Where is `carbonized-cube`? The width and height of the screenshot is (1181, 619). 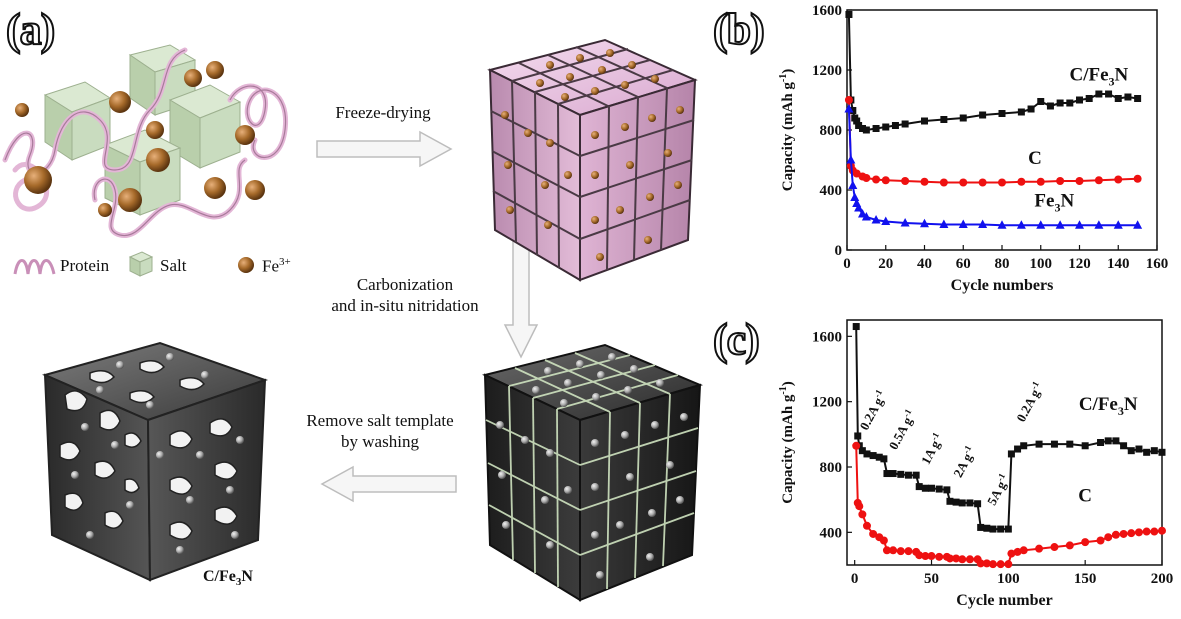 carbonized-cube is located at coordinates (592, 472).